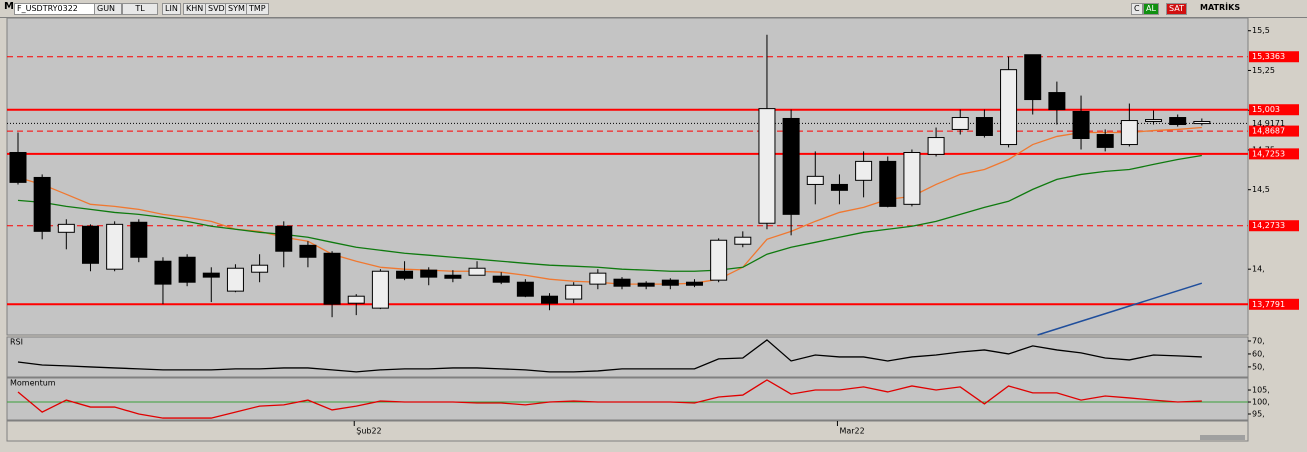 The width and height of the screenshot is (1307, 452). I want to click on logo: M, so click(9, 6).